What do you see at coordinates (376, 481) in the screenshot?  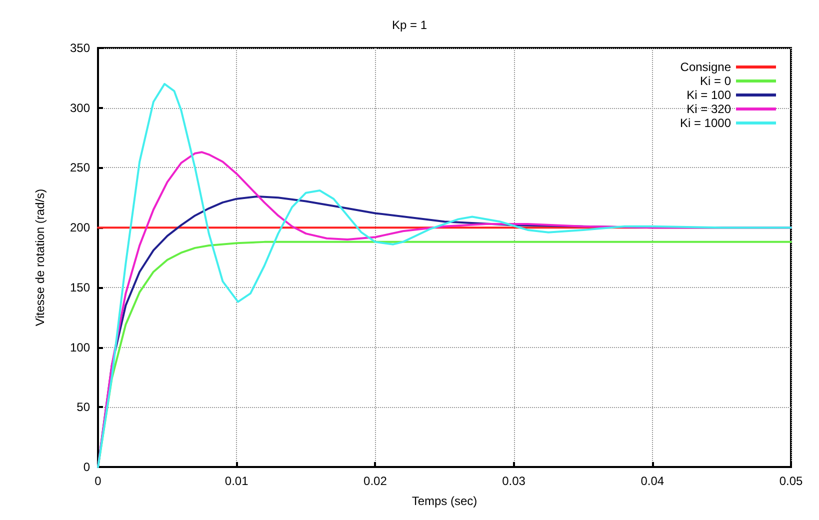 I see `x-tick-label: 0.02` at bounding box center [376, 481].